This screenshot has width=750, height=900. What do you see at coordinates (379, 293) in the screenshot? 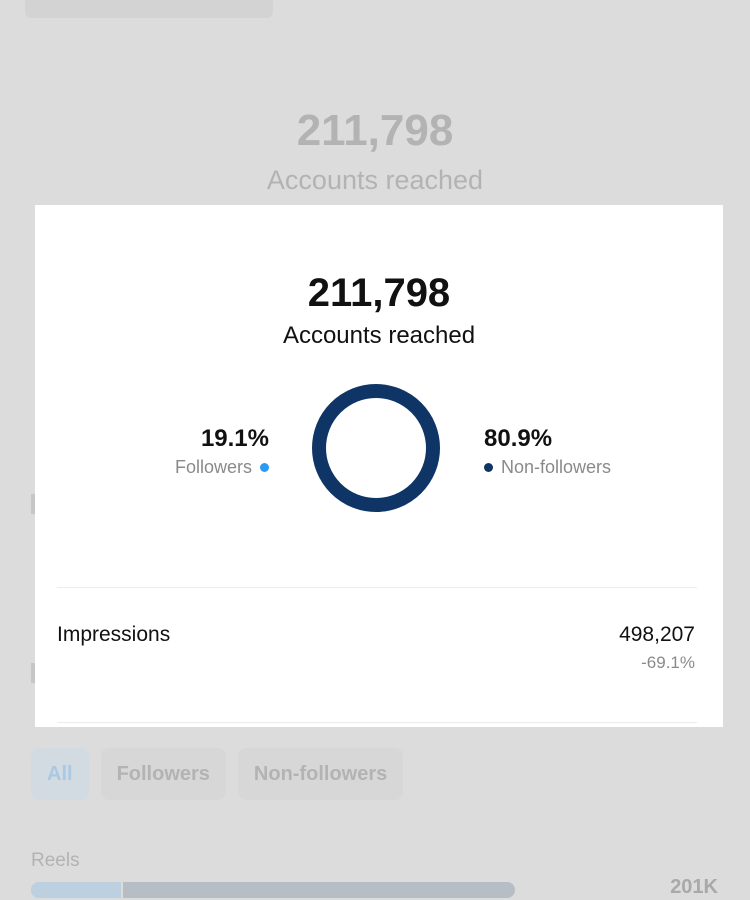
I see `accounts-reached-value: 211,798` at bounding box center [379, 293].